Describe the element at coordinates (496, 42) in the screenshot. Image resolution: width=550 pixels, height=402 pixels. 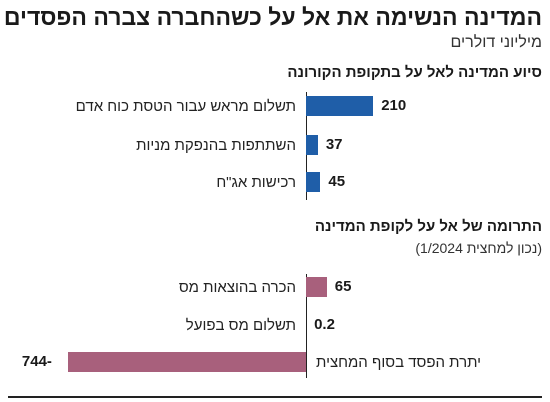
I see `chart-subtitle: מיליוני דולרים` at that location.